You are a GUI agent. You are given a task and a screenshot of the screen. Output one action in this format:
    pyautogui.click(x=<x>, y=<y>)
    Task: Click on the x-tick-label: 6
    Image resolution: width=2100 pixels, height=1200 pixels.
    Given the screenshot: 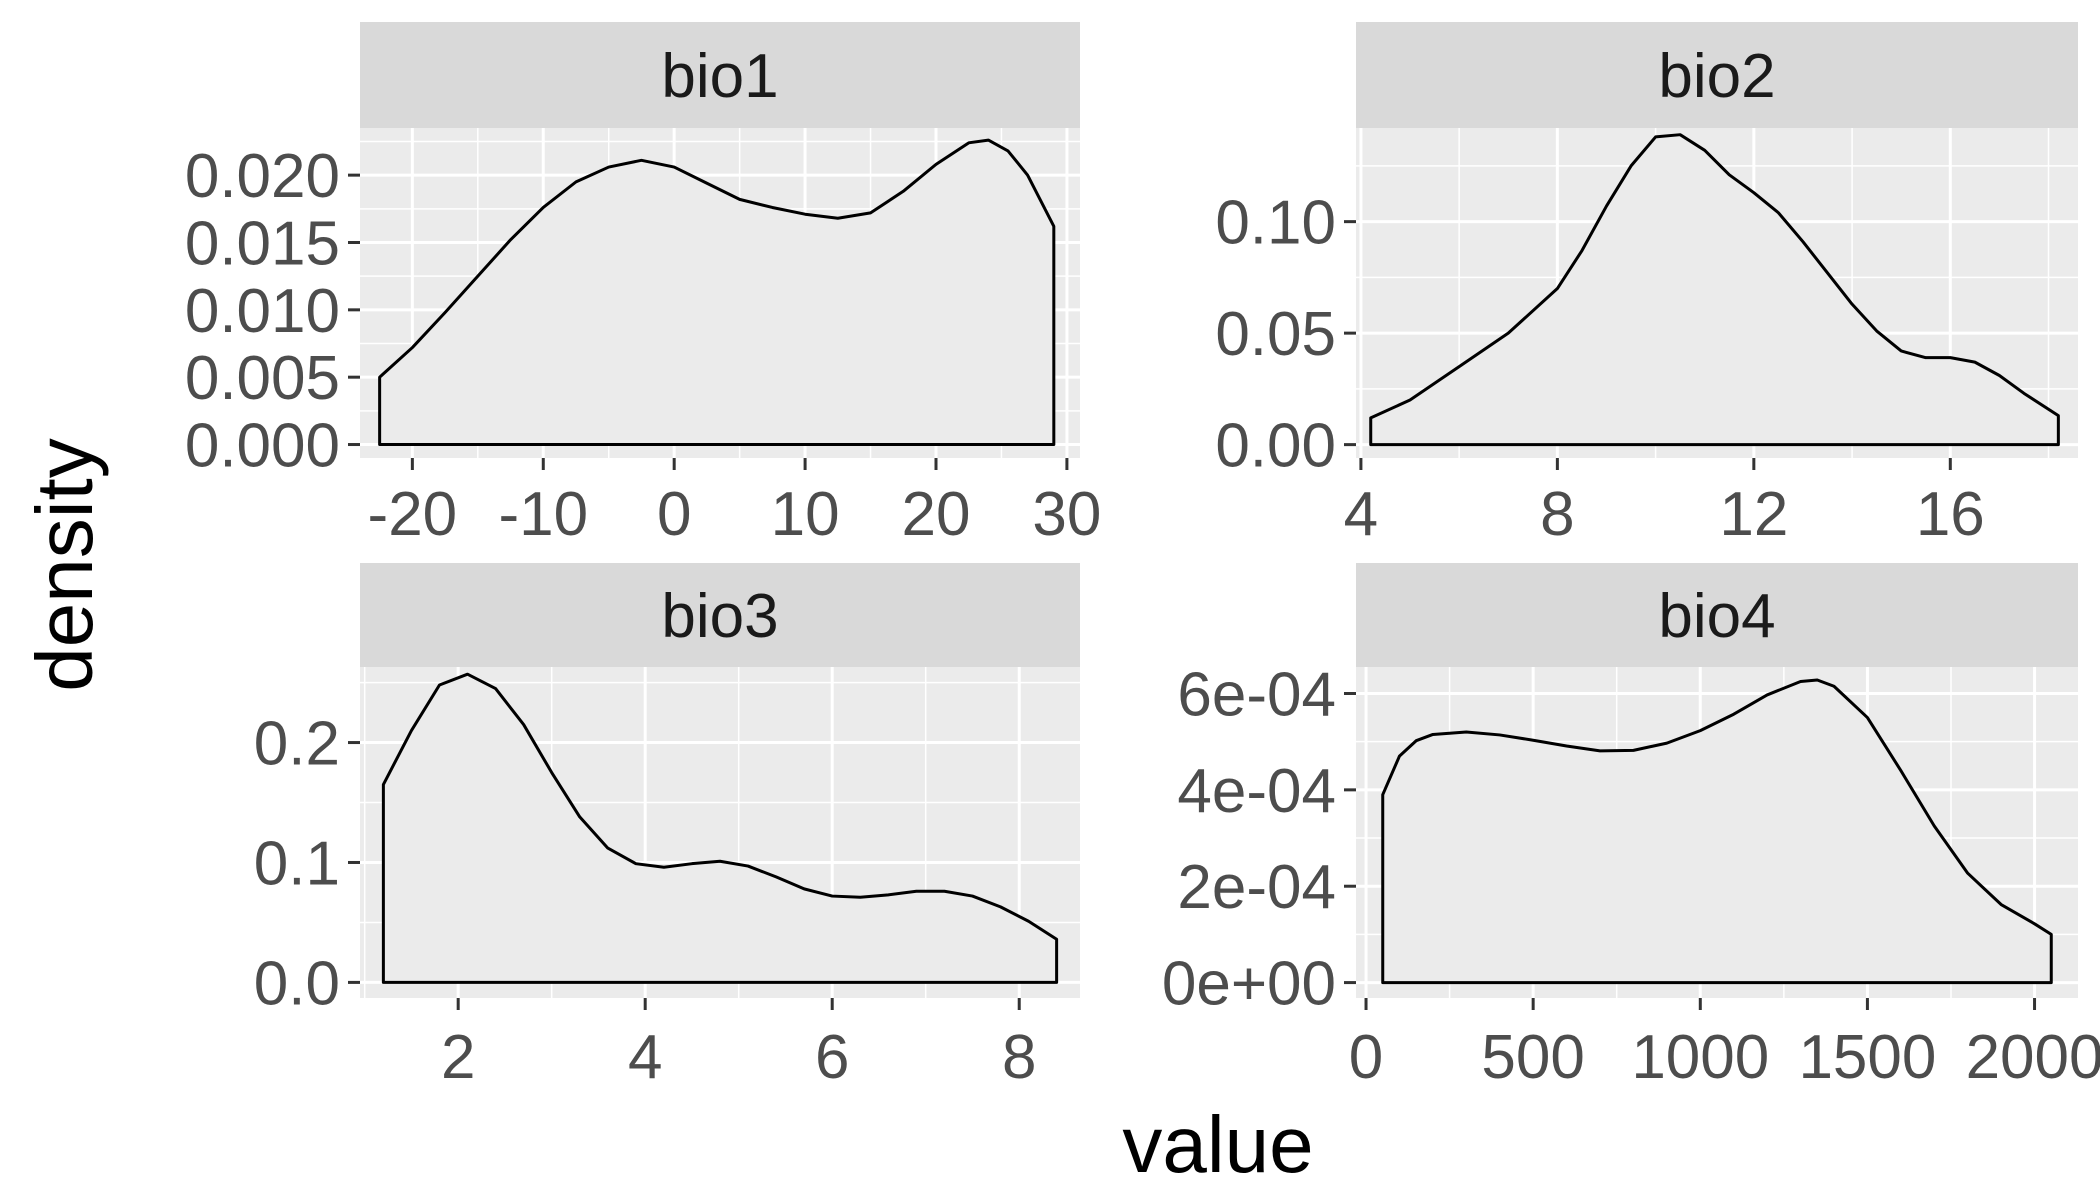 What is the action you would take?
    pyautogui.click(x=832, y=1057)
    